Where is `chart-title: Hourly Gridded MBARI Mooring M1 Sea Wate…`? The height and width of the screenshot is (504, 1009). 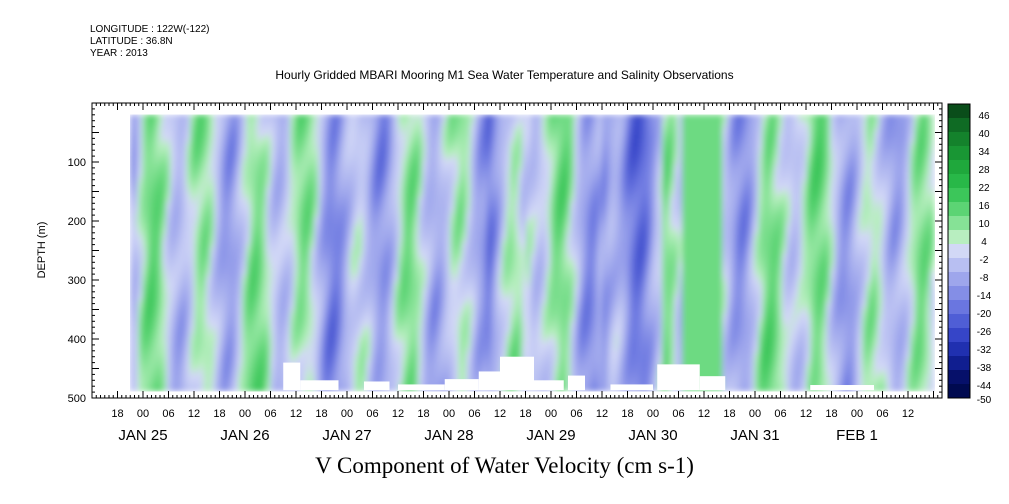 chart-title: Hourly Gridded MBARI Mooring M1 Sea Wate… is located at coordinates (504, 75).